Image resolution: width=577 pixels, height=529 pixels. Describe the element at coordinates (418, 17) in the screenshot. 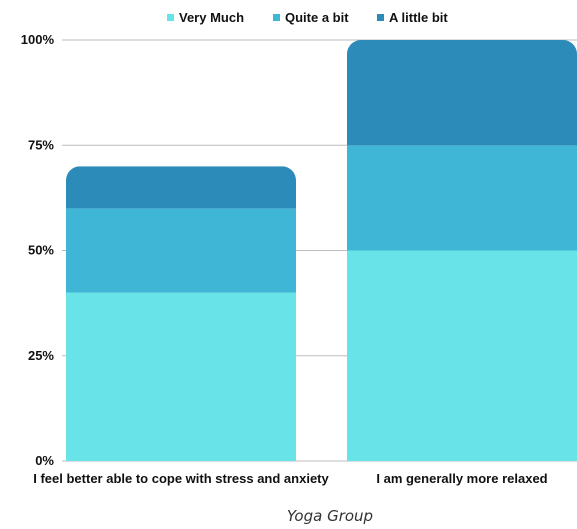

I see `legend-label: A little bit` at that location.